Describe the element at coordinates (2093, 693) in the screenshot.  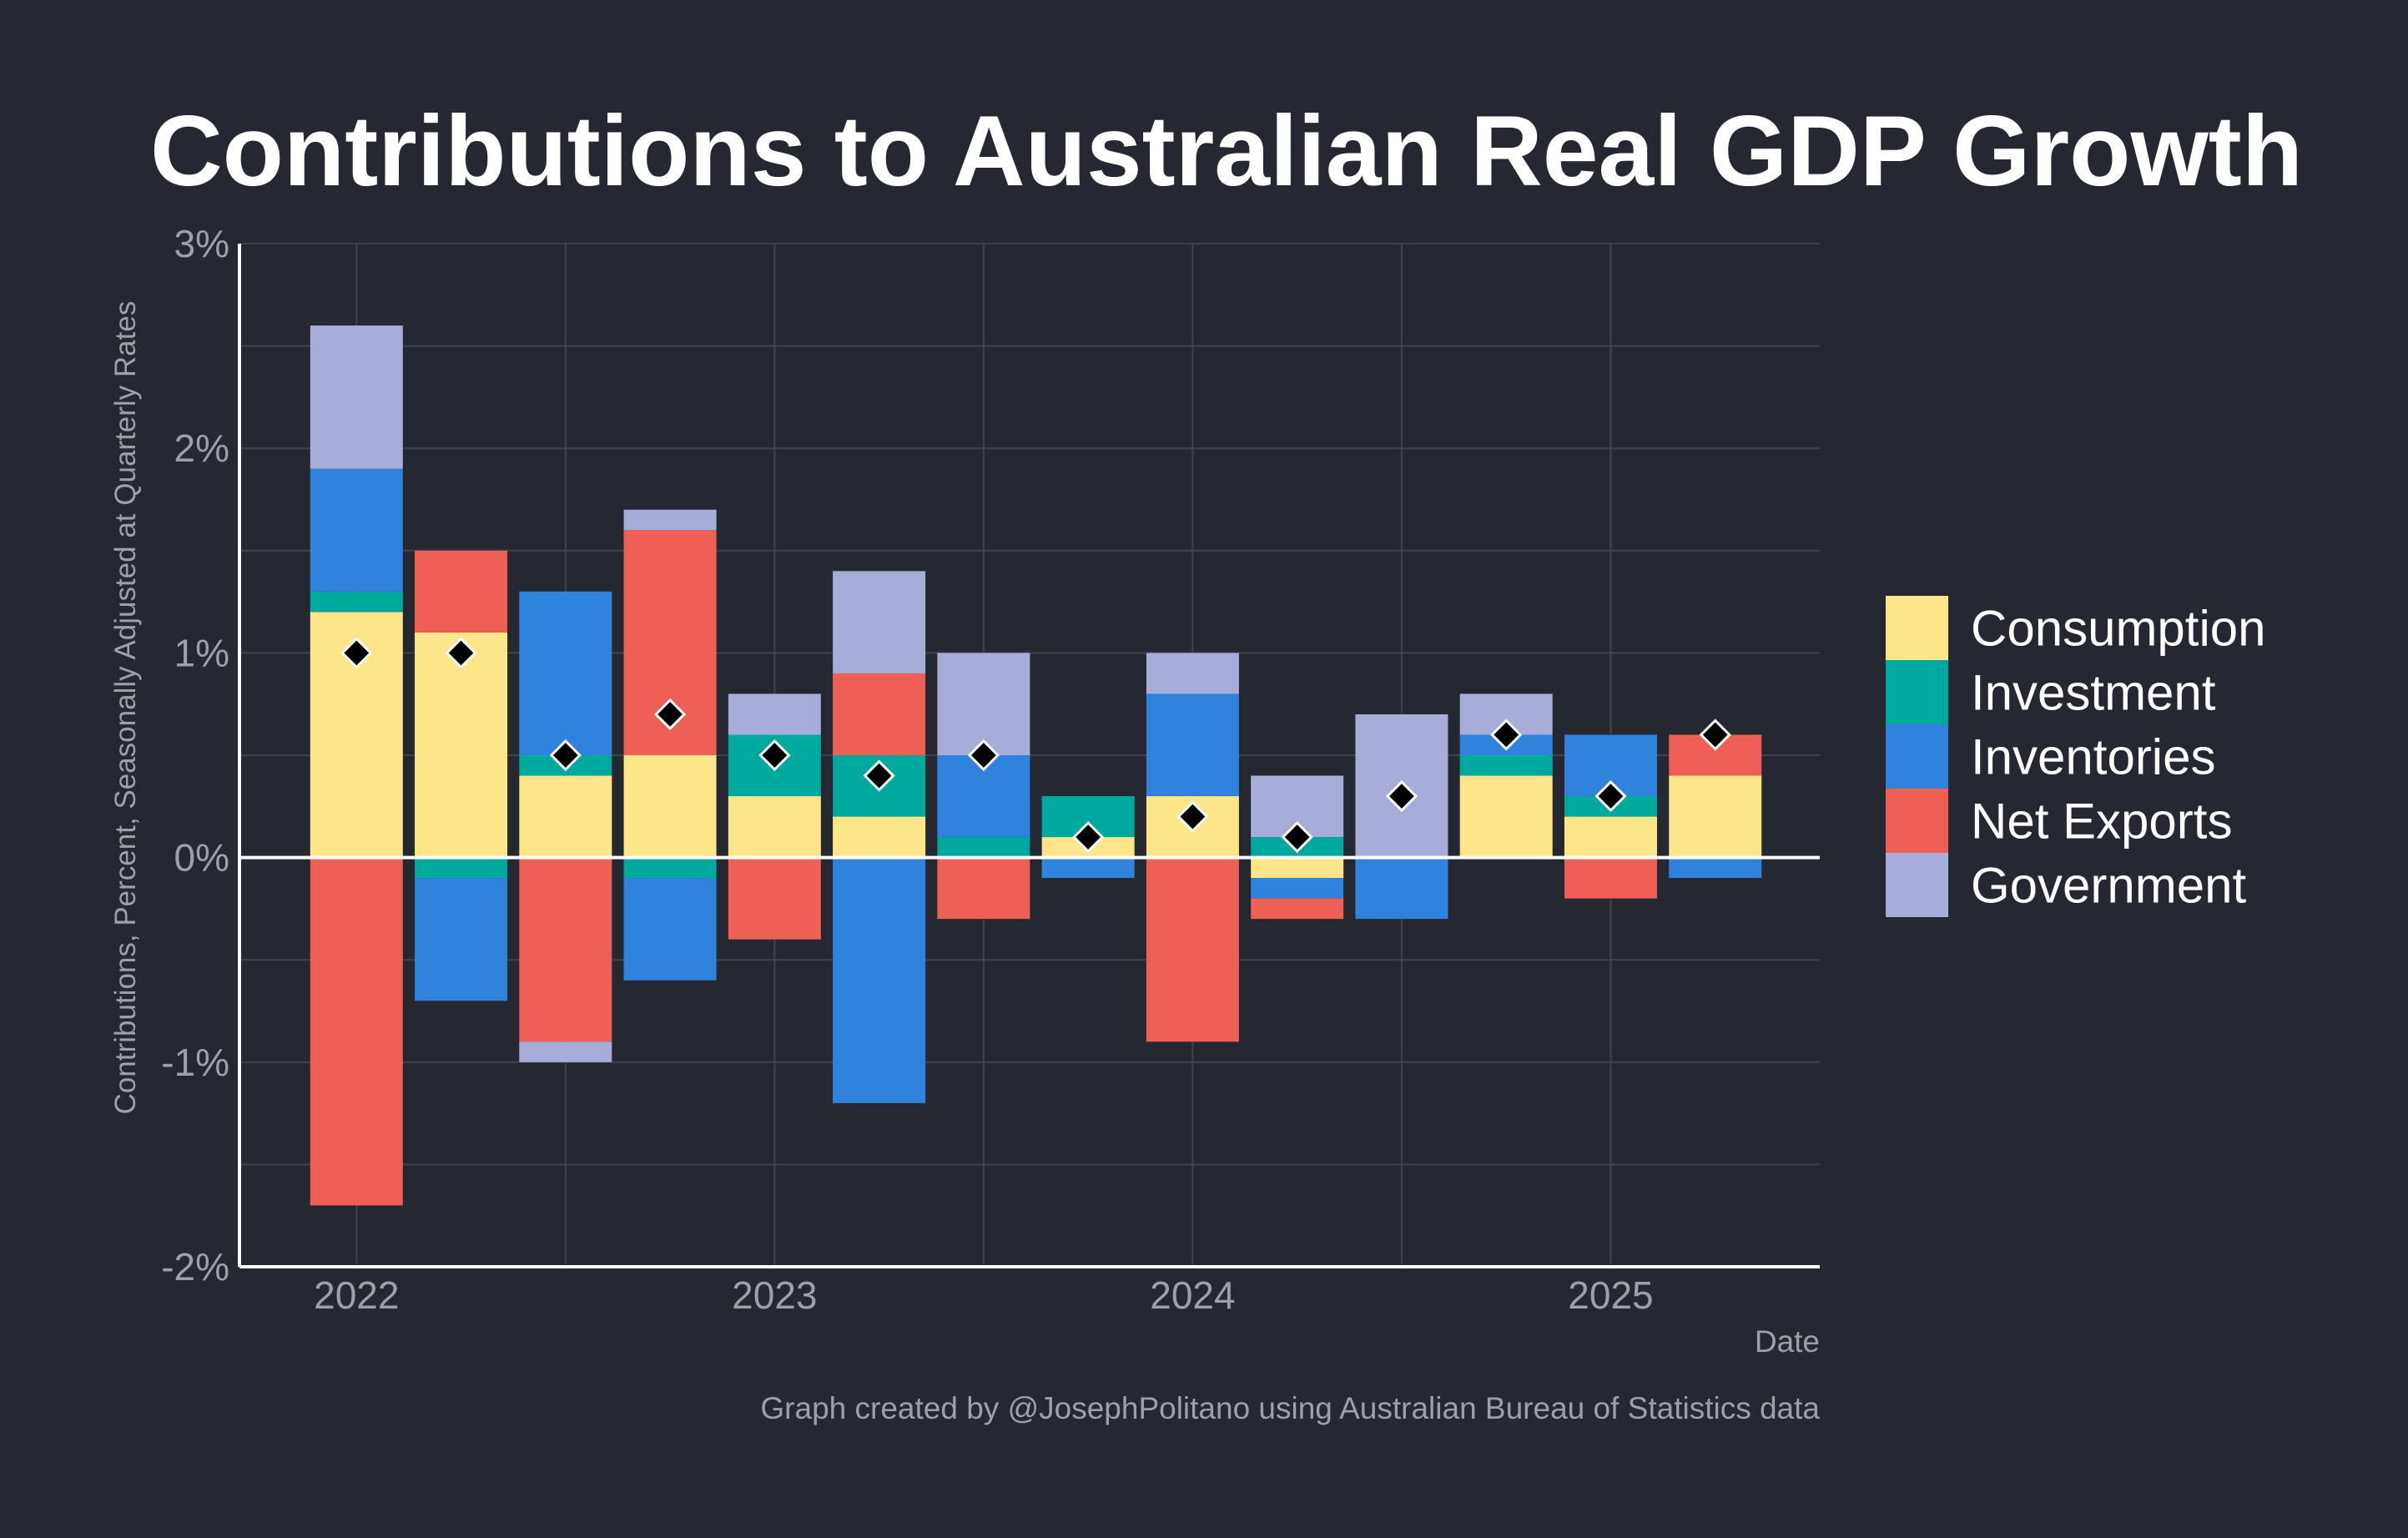
I see `legend-label-investment: Investment` at that location.